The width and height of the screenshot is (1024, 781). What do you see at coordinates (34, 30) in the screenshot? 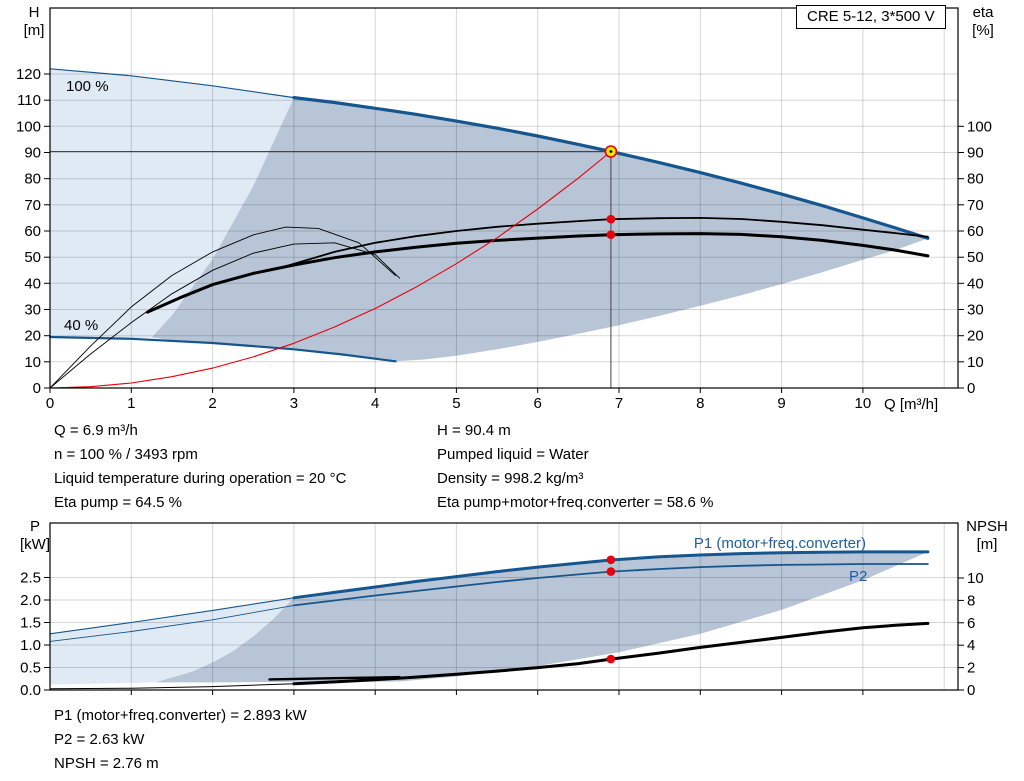
I see `h-axis-label-line2: [m]` at bounding box center [34, 30].